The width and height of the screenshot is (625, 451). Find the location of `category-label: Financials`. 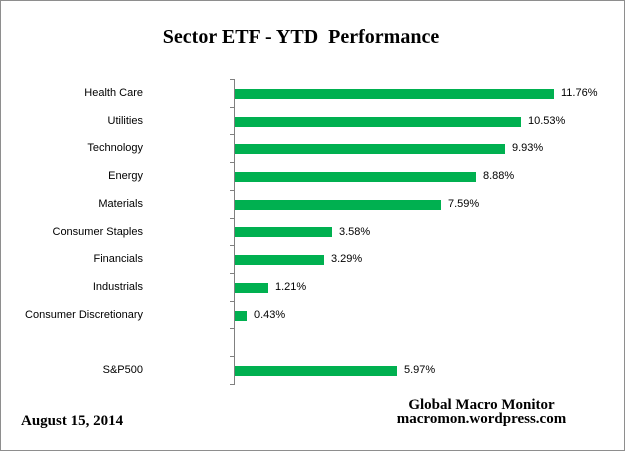

category-label: Financials is located at coordinates (118, 259).